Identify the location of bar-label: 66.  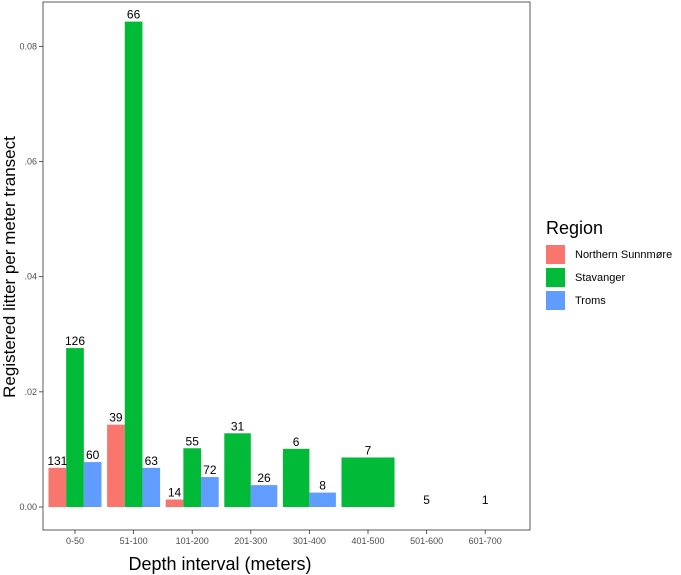
(134, 15).